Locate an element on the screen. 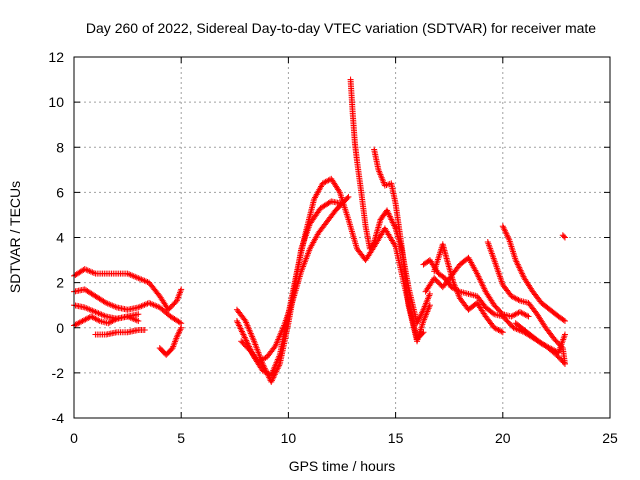 The height and width of the screenshot is (480, 640). y-tick-label: 8 is located at coordinates (60, 147).